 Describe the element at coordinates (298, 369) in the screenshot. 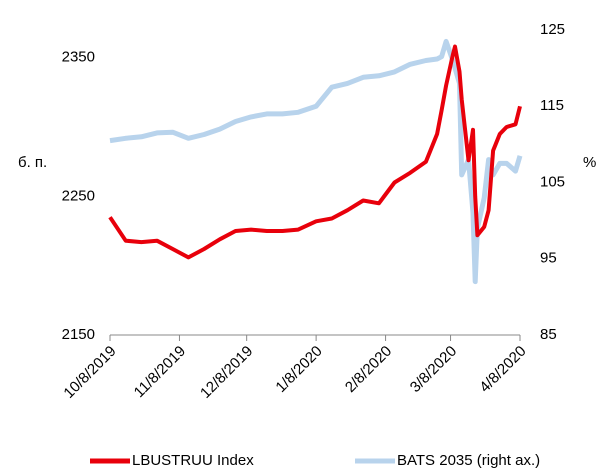

I see `x-tick-label: 1/8/2020` at that location.